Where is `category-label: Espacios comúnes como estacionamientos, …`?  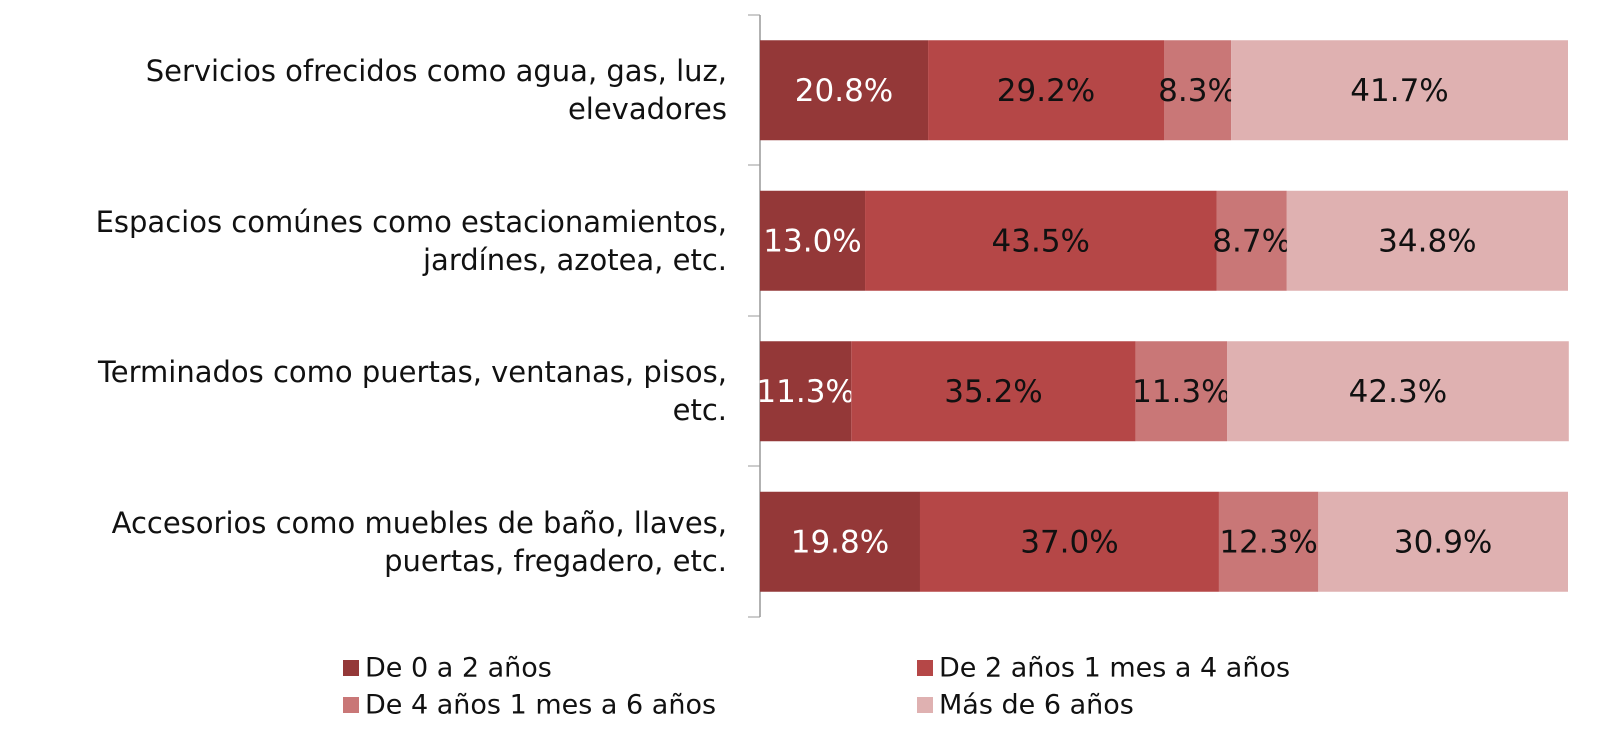
category-label: Espacios comúnes como estacionamientos, … is located at coordinates (411, 240).